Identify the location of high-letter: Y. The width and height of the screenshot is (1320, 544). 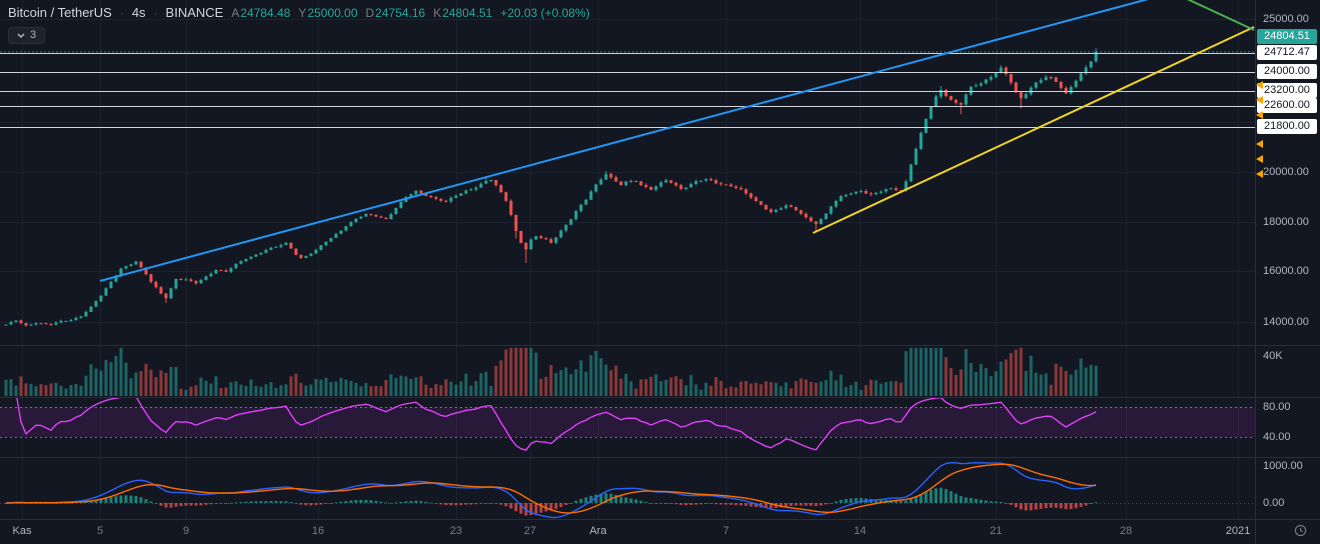
(302, 13).